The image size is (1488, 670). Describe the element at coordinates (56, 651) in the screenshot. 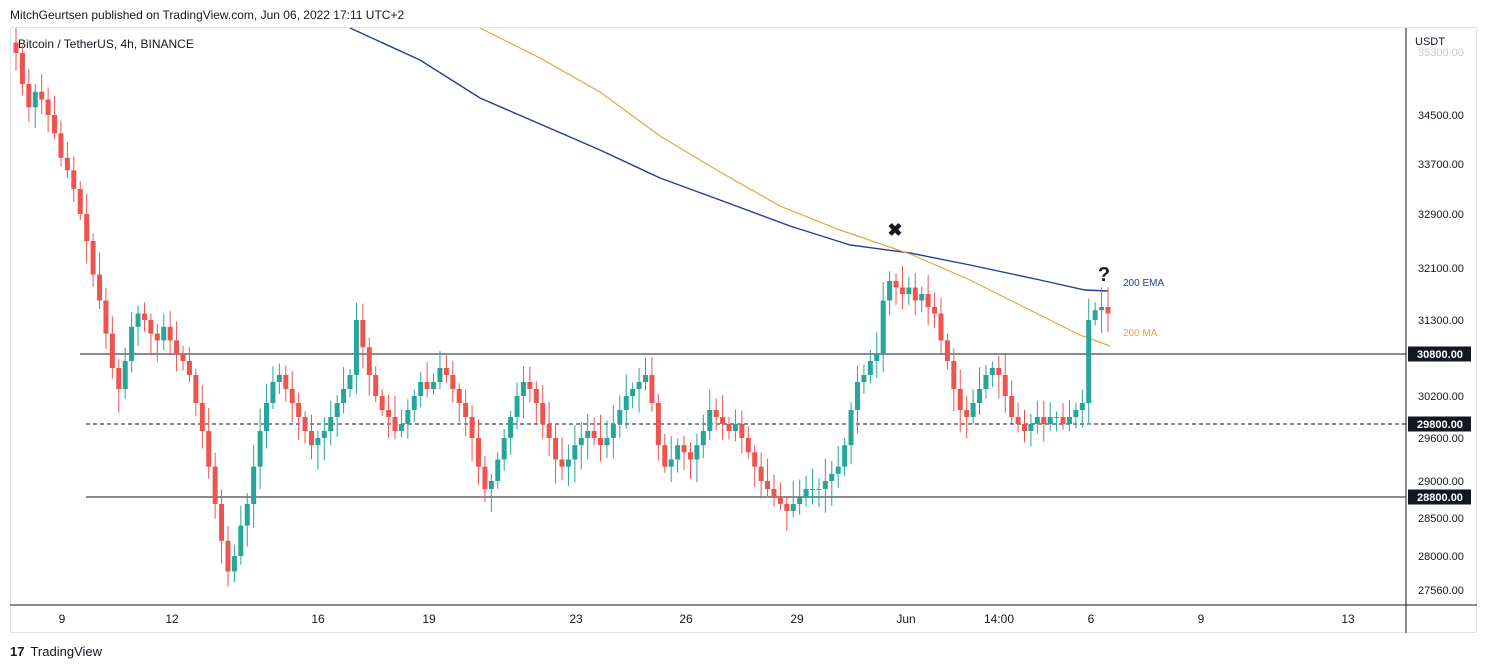

I see `footer-logo: 17 TradingView` at that location.